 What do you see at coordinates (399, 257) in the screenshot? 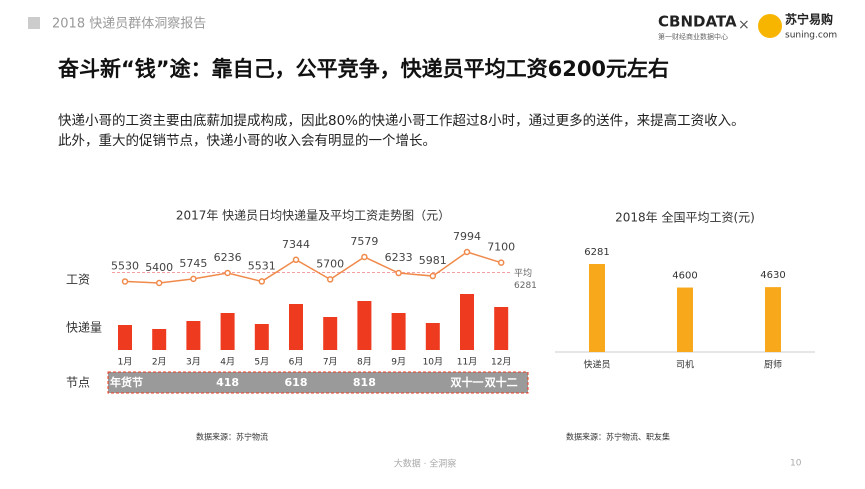
I see `wage-label: 6233` at bounding box center [399, 257].